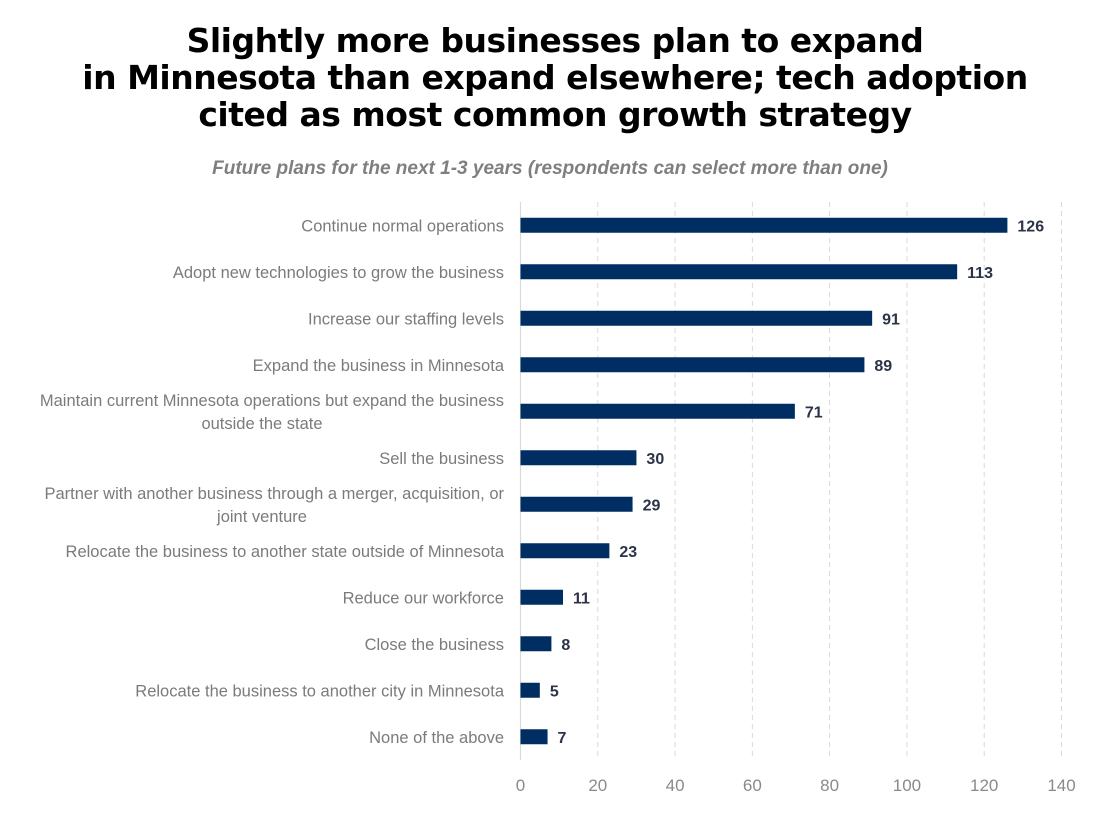  Describe the element at coordinates (829, 785) in the screenshot. I see `x-tick-label: 80` at that location.